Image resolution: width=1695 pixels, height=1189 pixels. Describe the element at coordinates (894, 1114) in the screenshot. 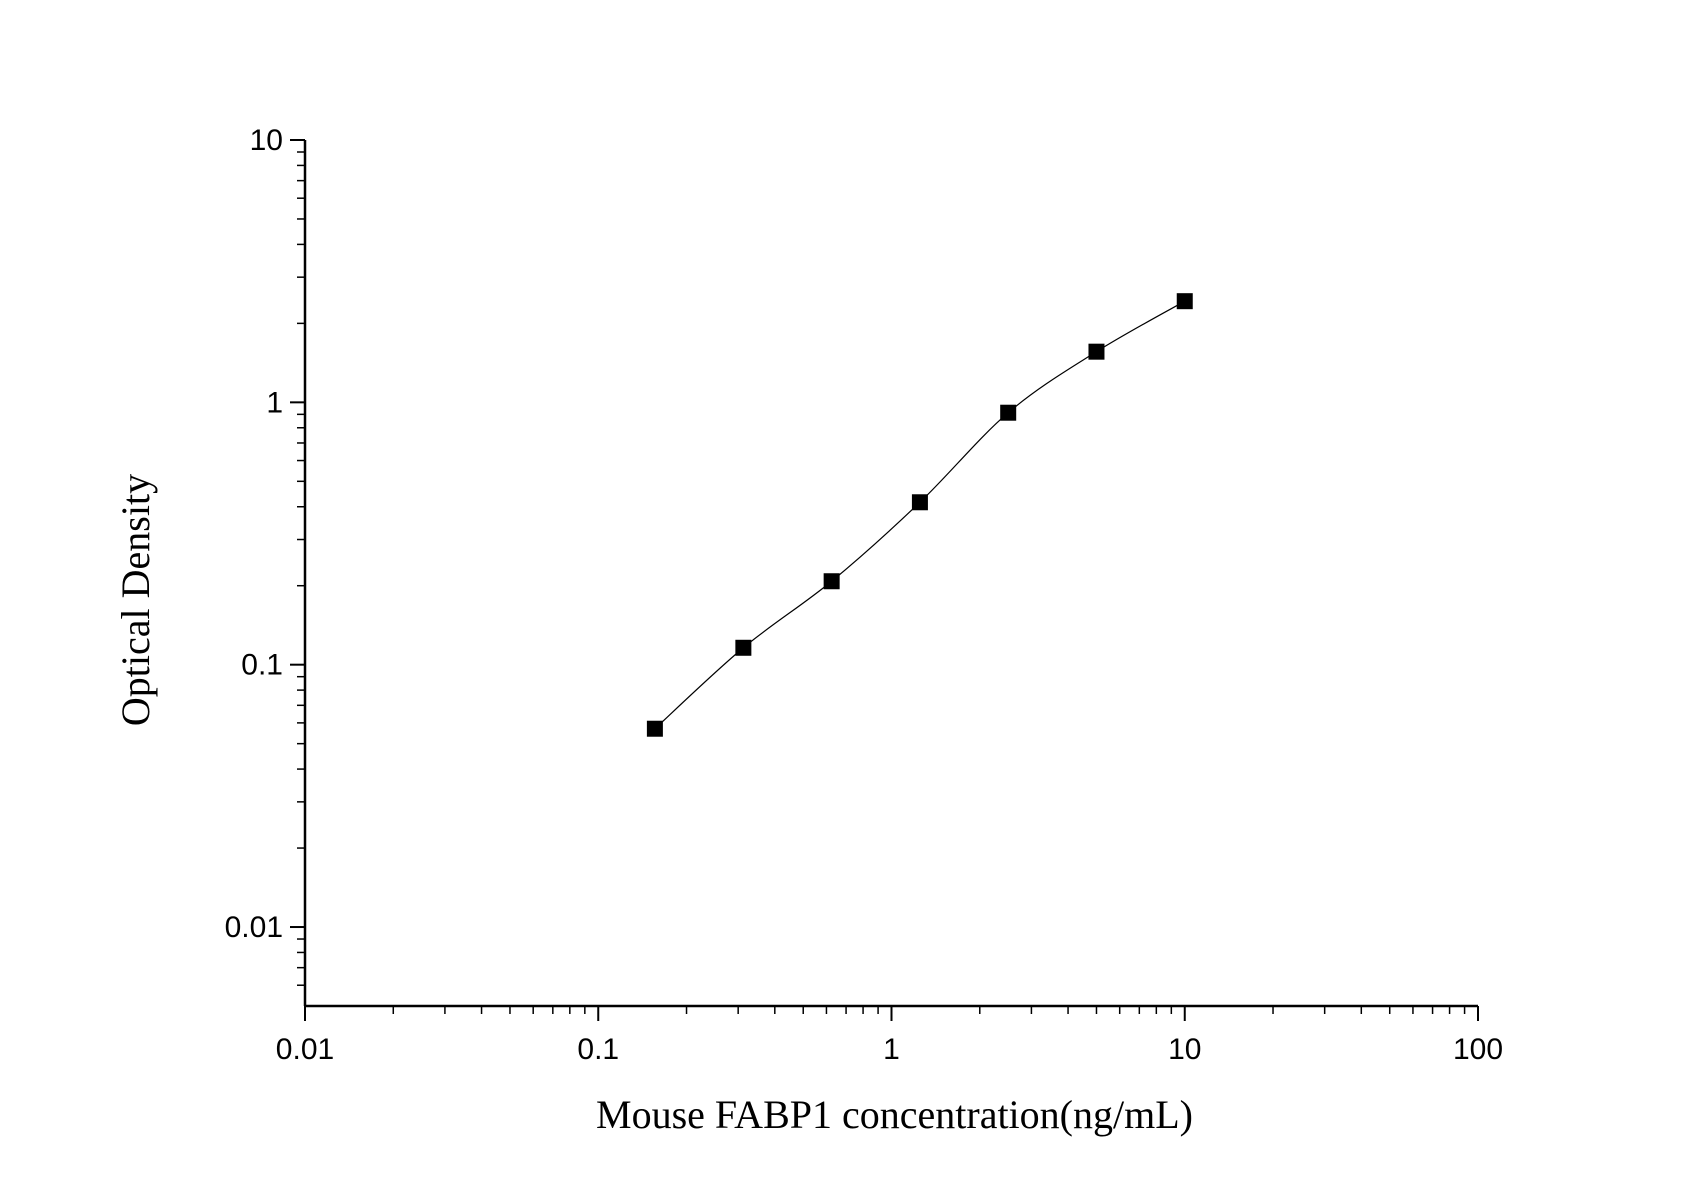

I see `x-axis-title: Mouse FABP1 concentration(ng/mL)` at that location.